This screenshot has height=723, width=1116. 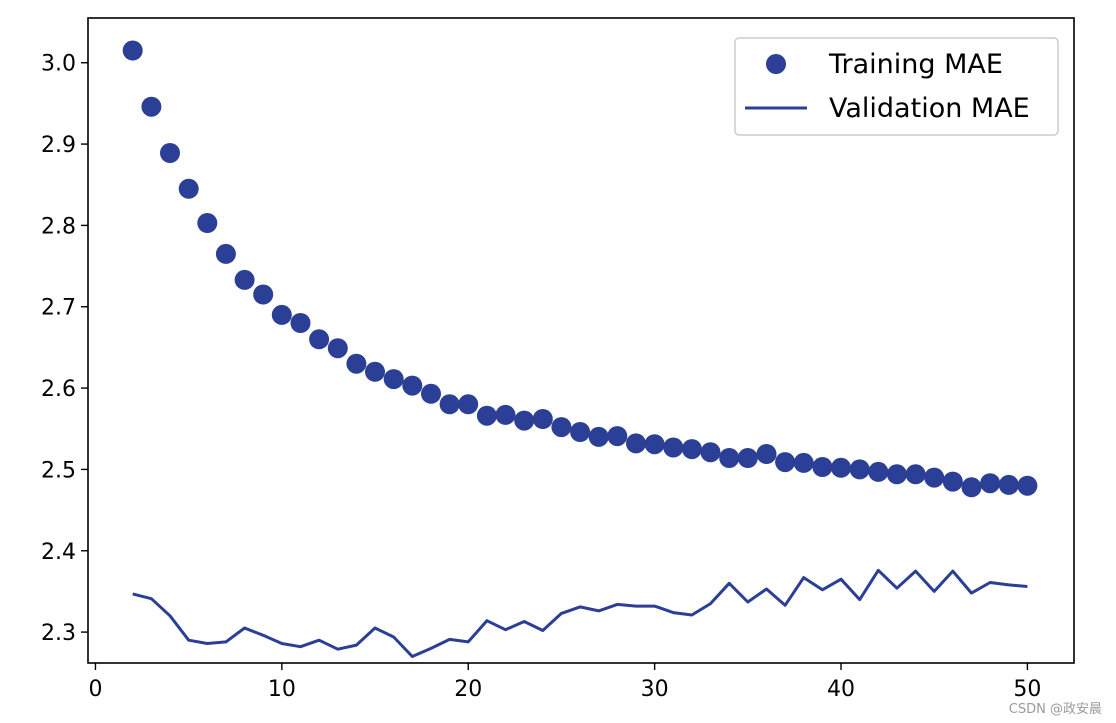 I want to click on y-tick-label: 2.4, so click(x=58, y=552).